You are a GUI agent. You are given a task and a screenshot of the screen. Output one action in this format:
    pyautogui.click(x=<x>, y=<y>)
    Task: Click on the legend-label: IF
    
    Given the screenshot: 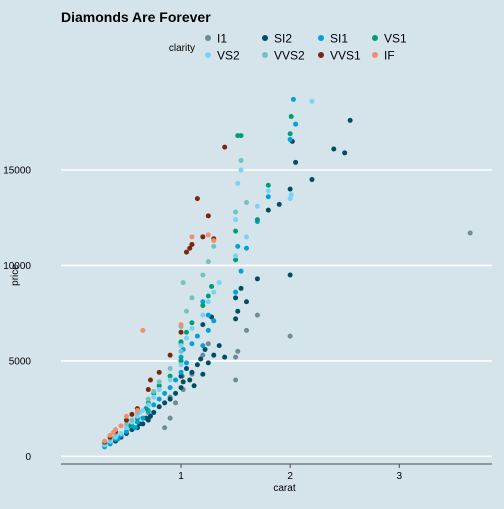 What is the action you would take?
    pyautogui.click(x=389, y=56)
    